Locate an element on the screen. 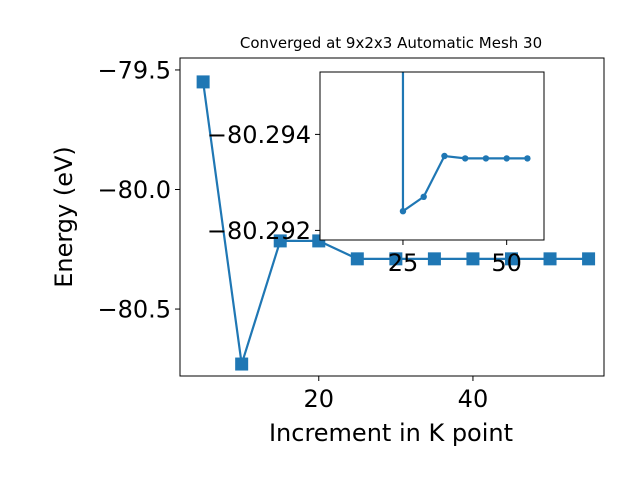  main-y-axis: −79.5 −80.0 −80.5 is located at coordinates (138, 190).